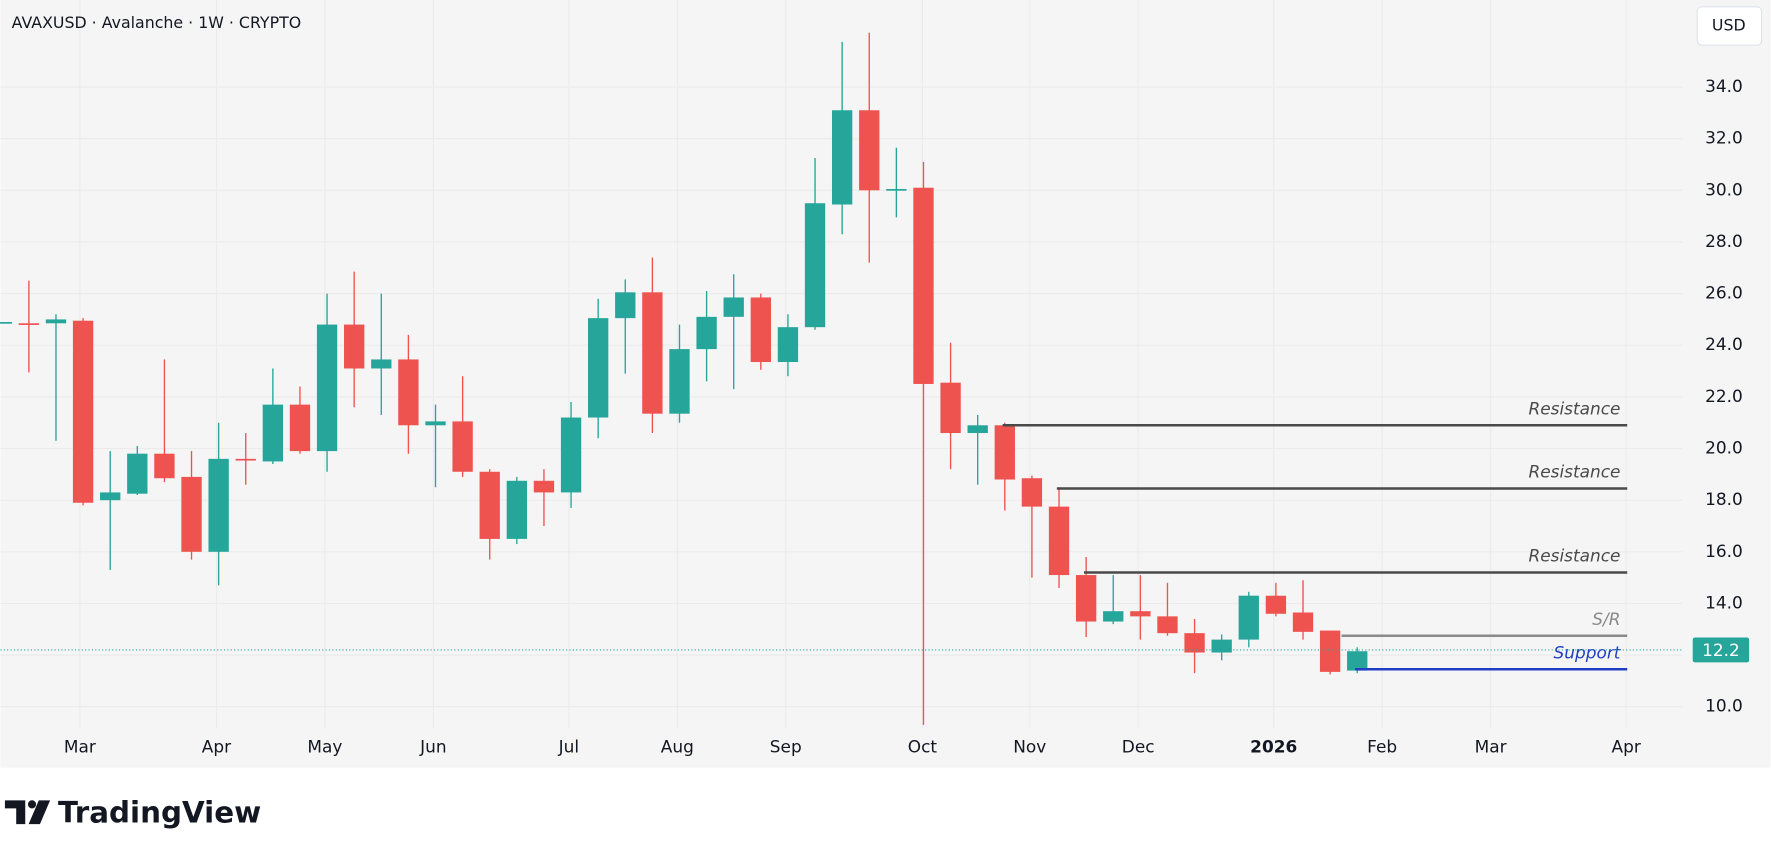 The image size is (1771, 858). What do you see at coordinates (1724, 293) in the screenshot?
I see `y-tick-label: 26.0` at bounding box center [1724, 293].